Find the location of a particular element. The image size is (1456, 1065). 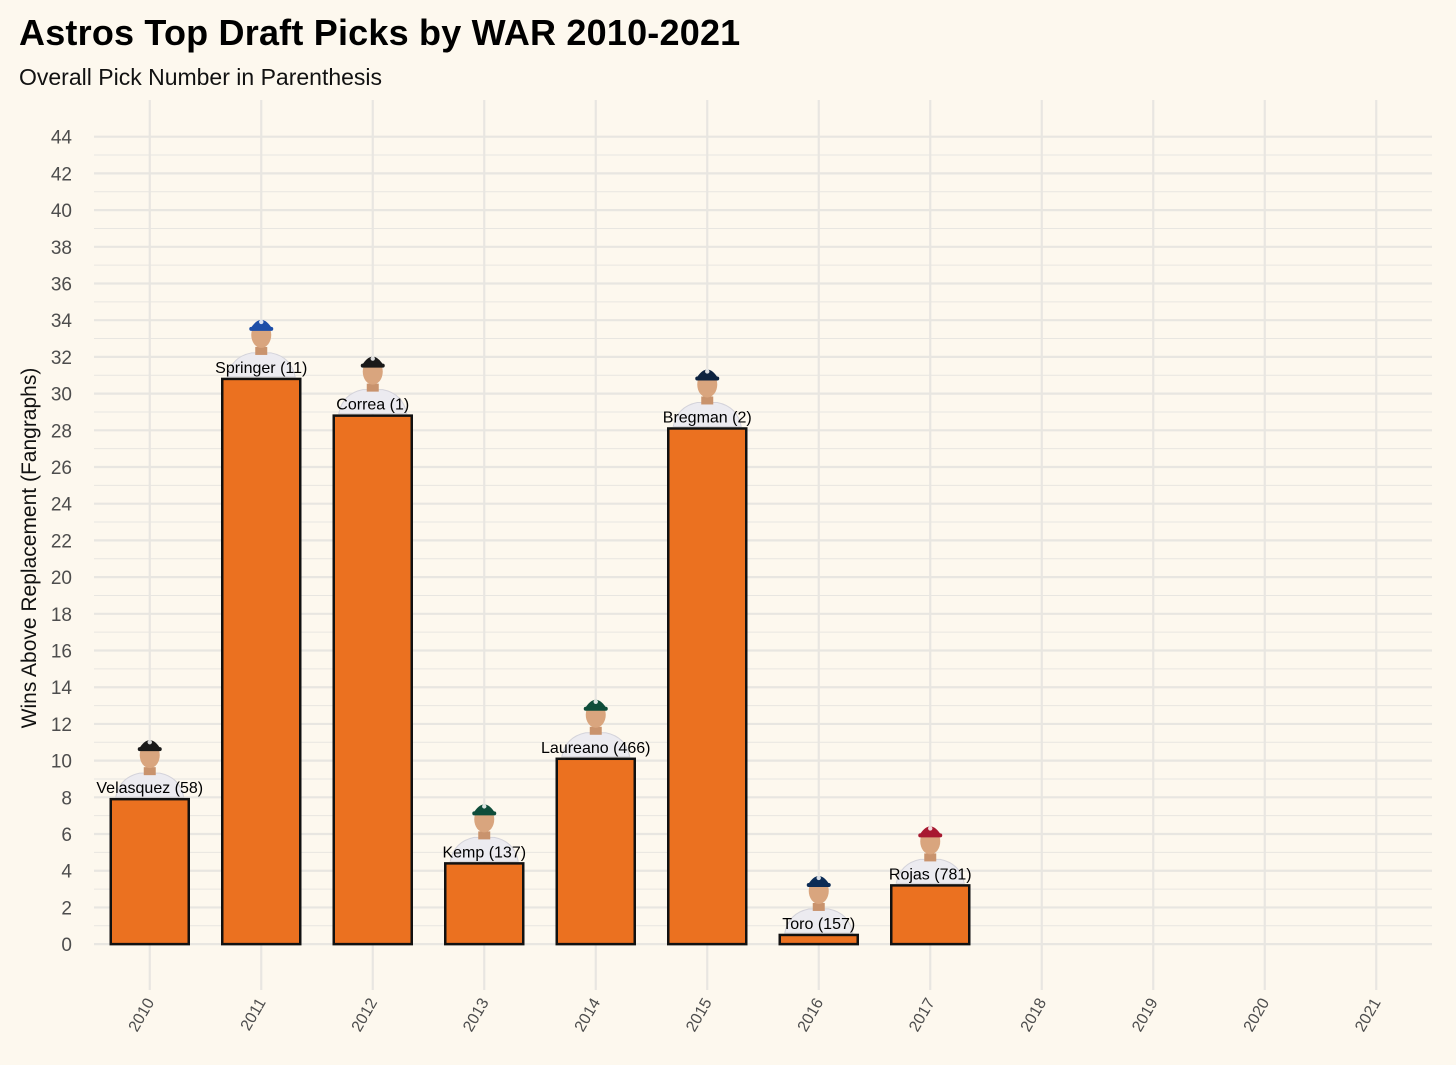

y-tick-label: 34 is located at coordinates (62, 321).